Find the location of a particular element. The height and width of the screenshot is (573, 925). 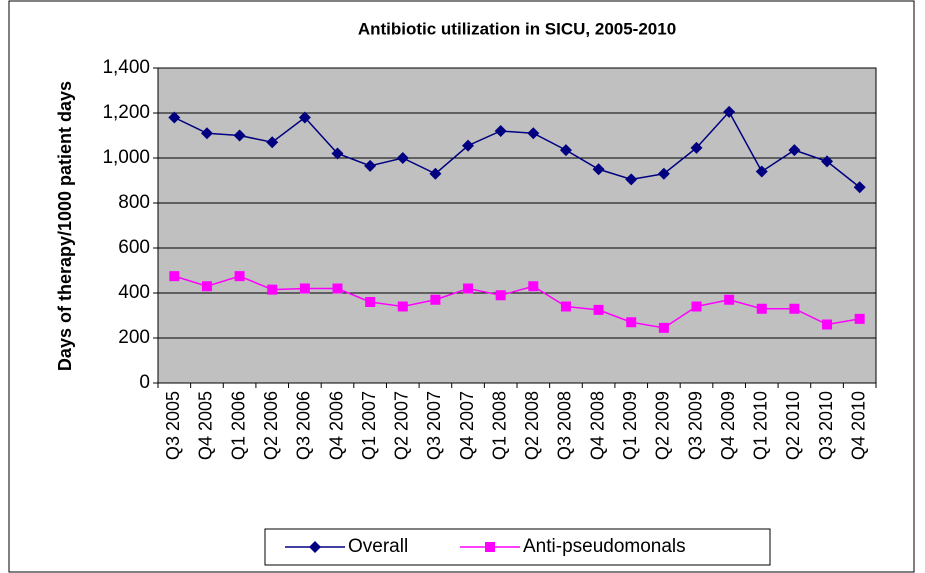

x-tick-label: Q4 2006 is located at coordinates (336, 425).